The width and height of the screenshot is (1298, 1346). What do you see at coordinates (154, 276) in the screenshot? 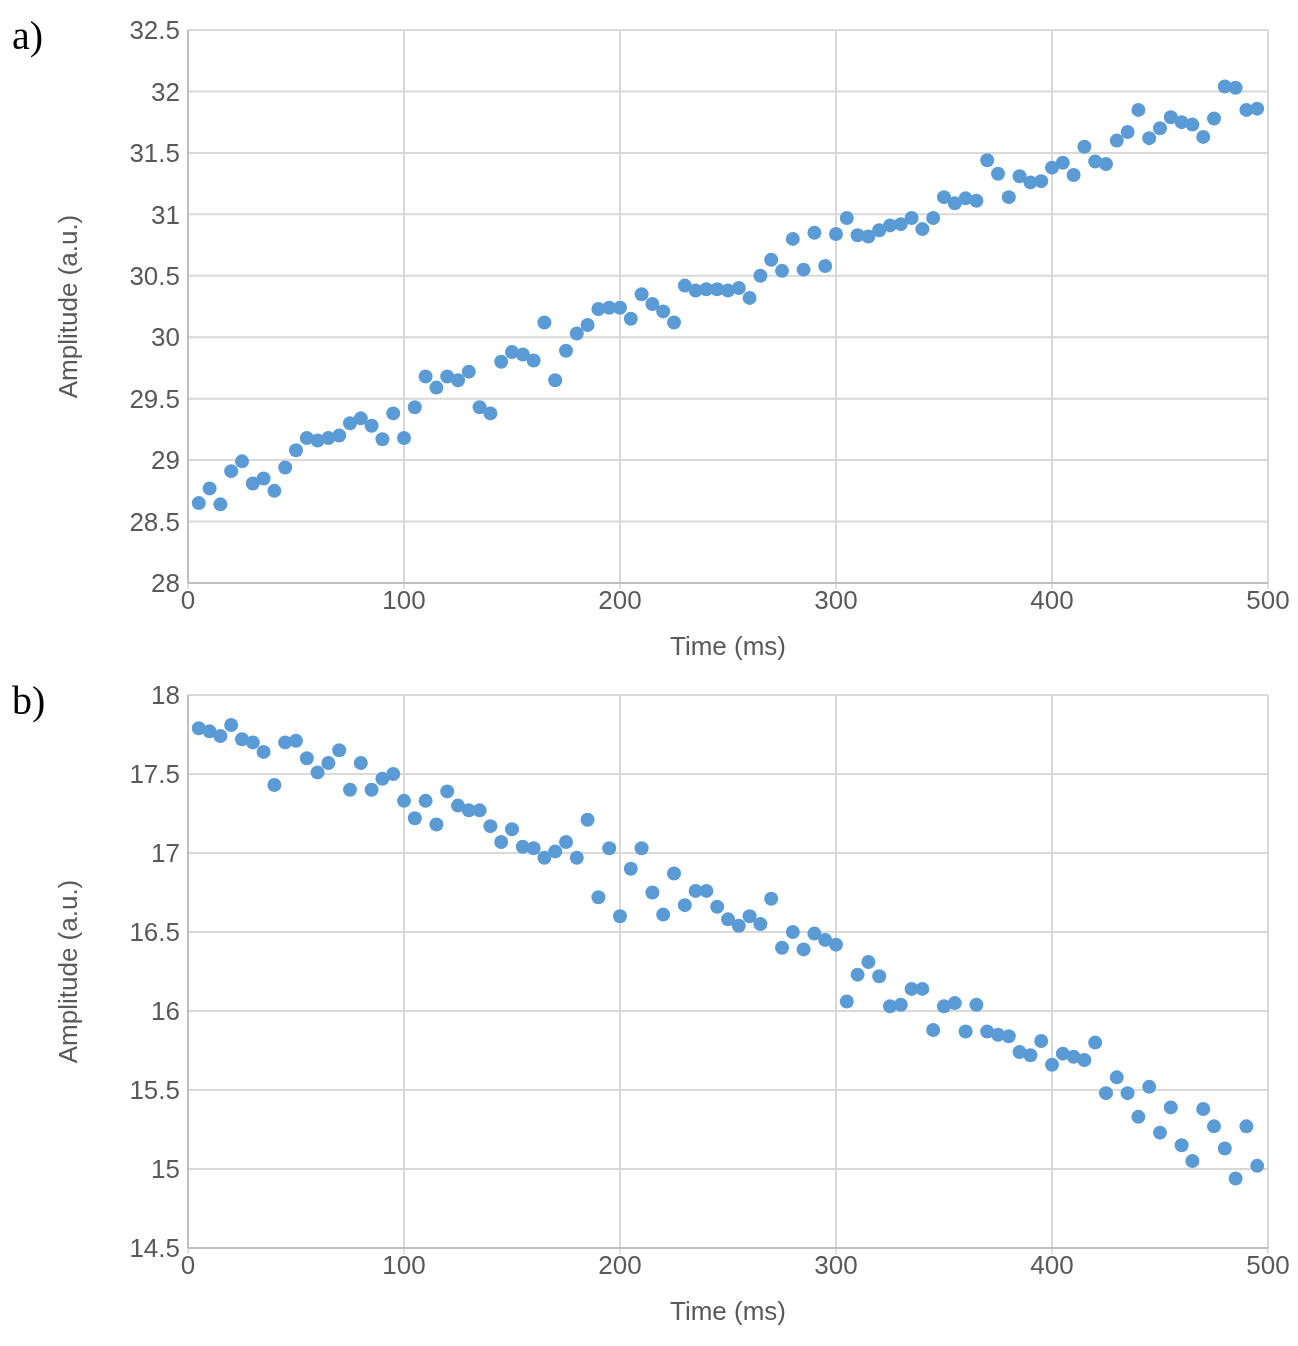
I see `y-tick-label: 30.5` at bounding box center [154, 276].